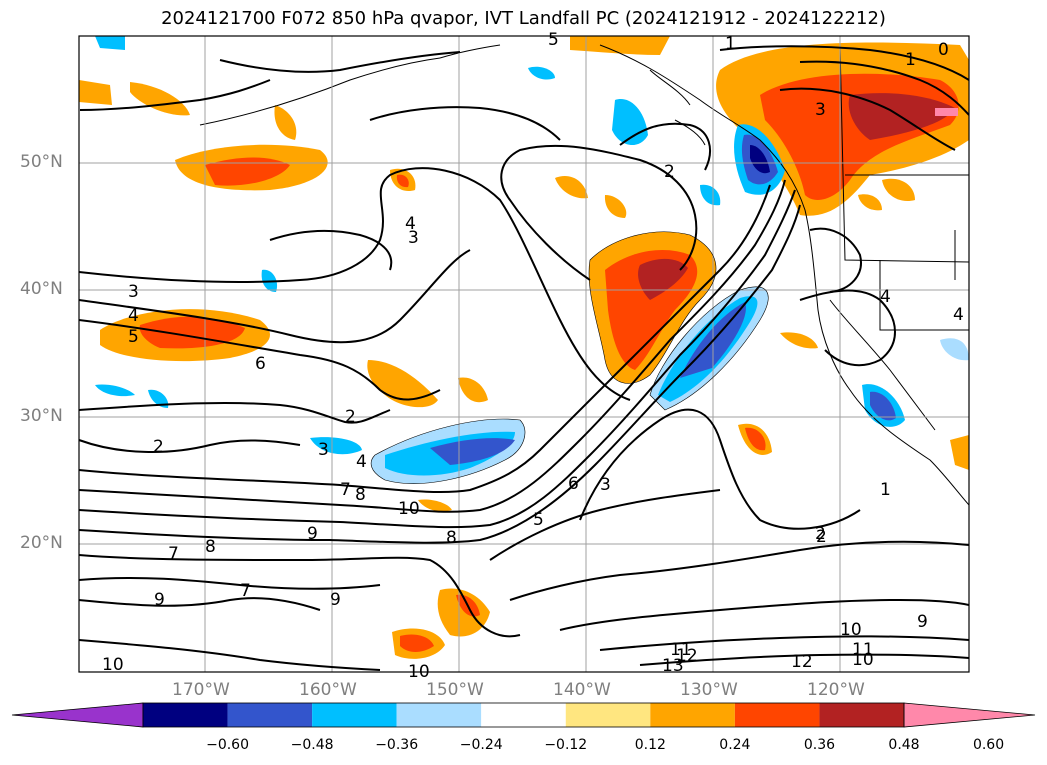 This screenshot has height=765, width=1047. I want to click on colorbar-tick-label: 0.12, so click(650, 745).